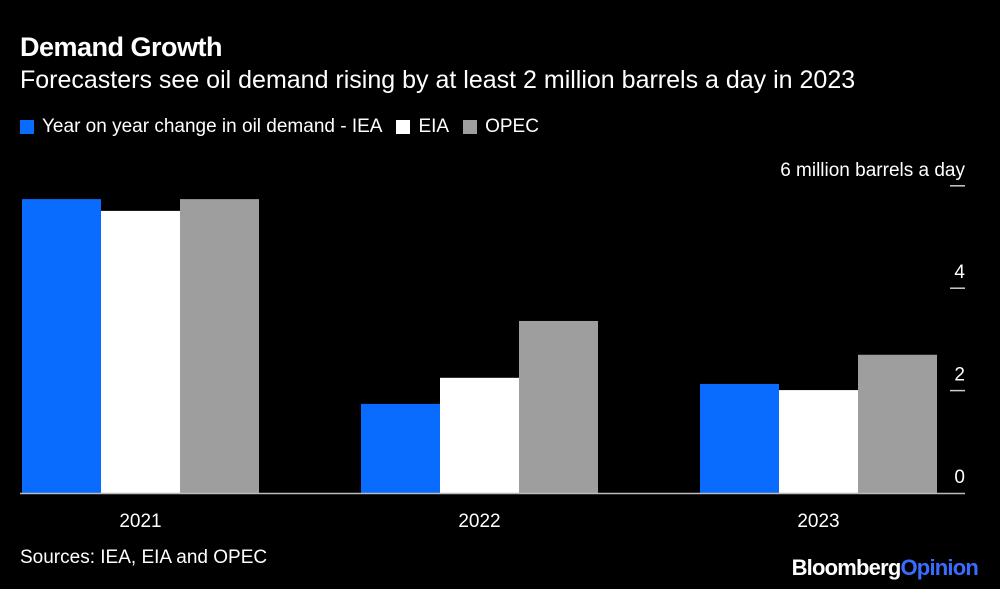  What do you see at coordinates (818, 521) in the screenshot?
I see `x-tick-label: 2023` at bounding box center [818, 521].